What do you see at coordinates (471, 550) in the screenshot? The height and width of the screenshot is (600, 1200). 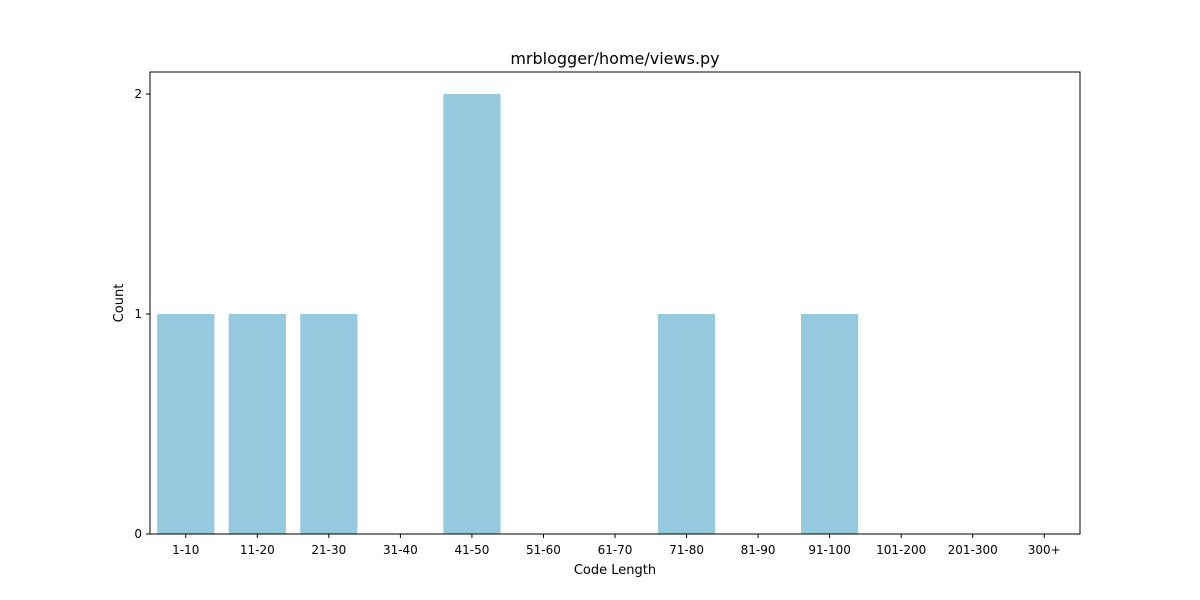 I see `x-tick-label: 41-50` at bounding box center [471, 550].